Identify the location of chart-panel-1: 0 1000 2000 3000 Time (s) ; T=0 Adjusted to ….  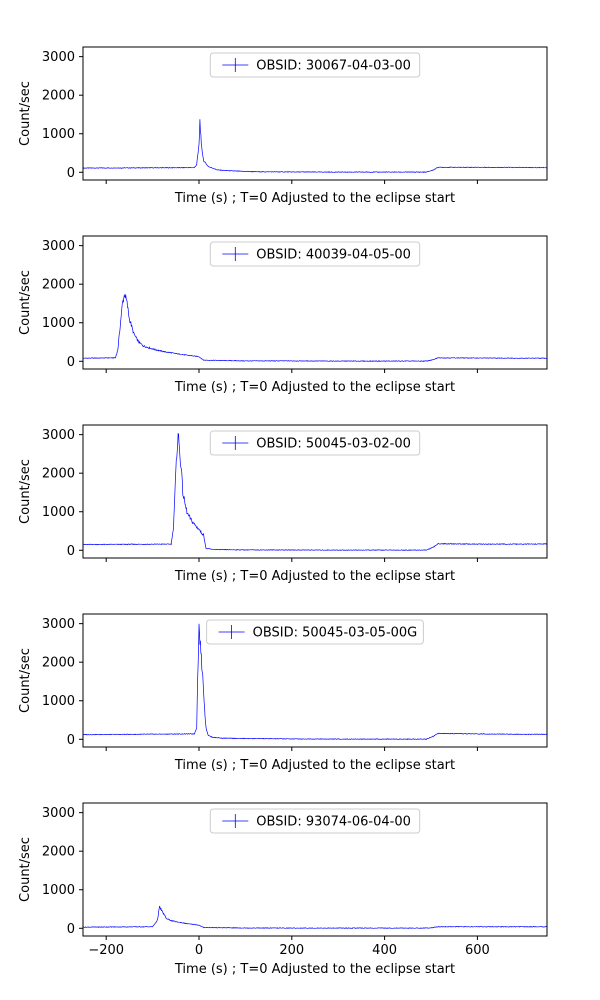
(283, 126).